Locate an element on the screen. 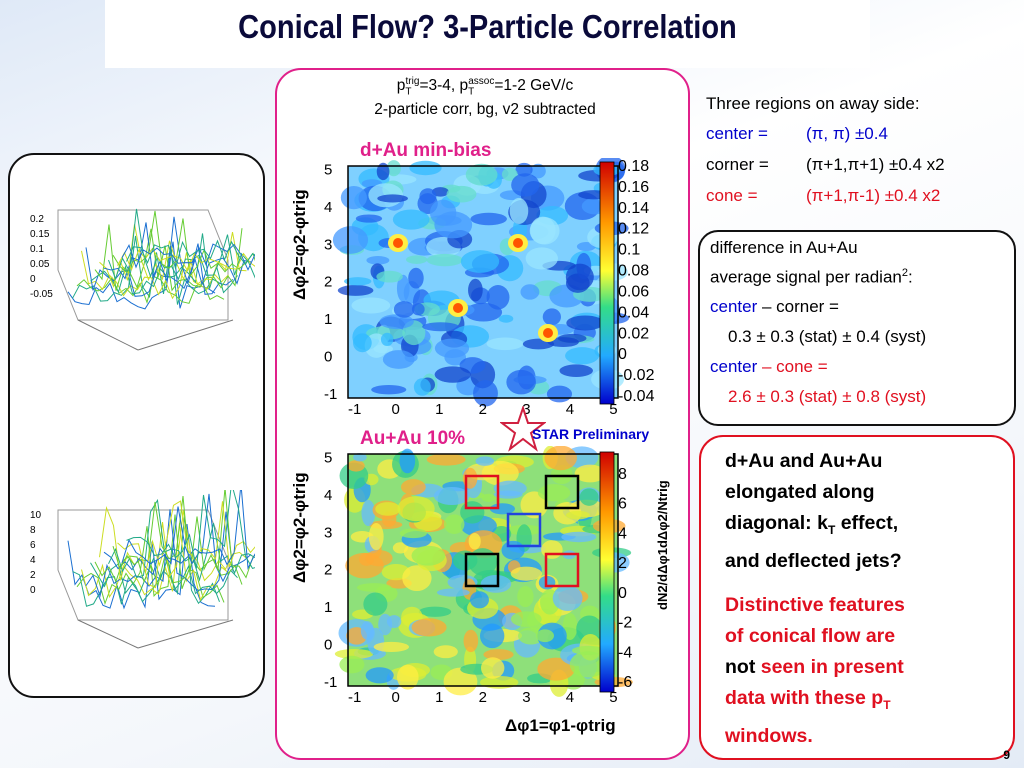 This screenshot has width=1024, height=768. surface-top-tick: 0 is located at coordinates (33, 279).